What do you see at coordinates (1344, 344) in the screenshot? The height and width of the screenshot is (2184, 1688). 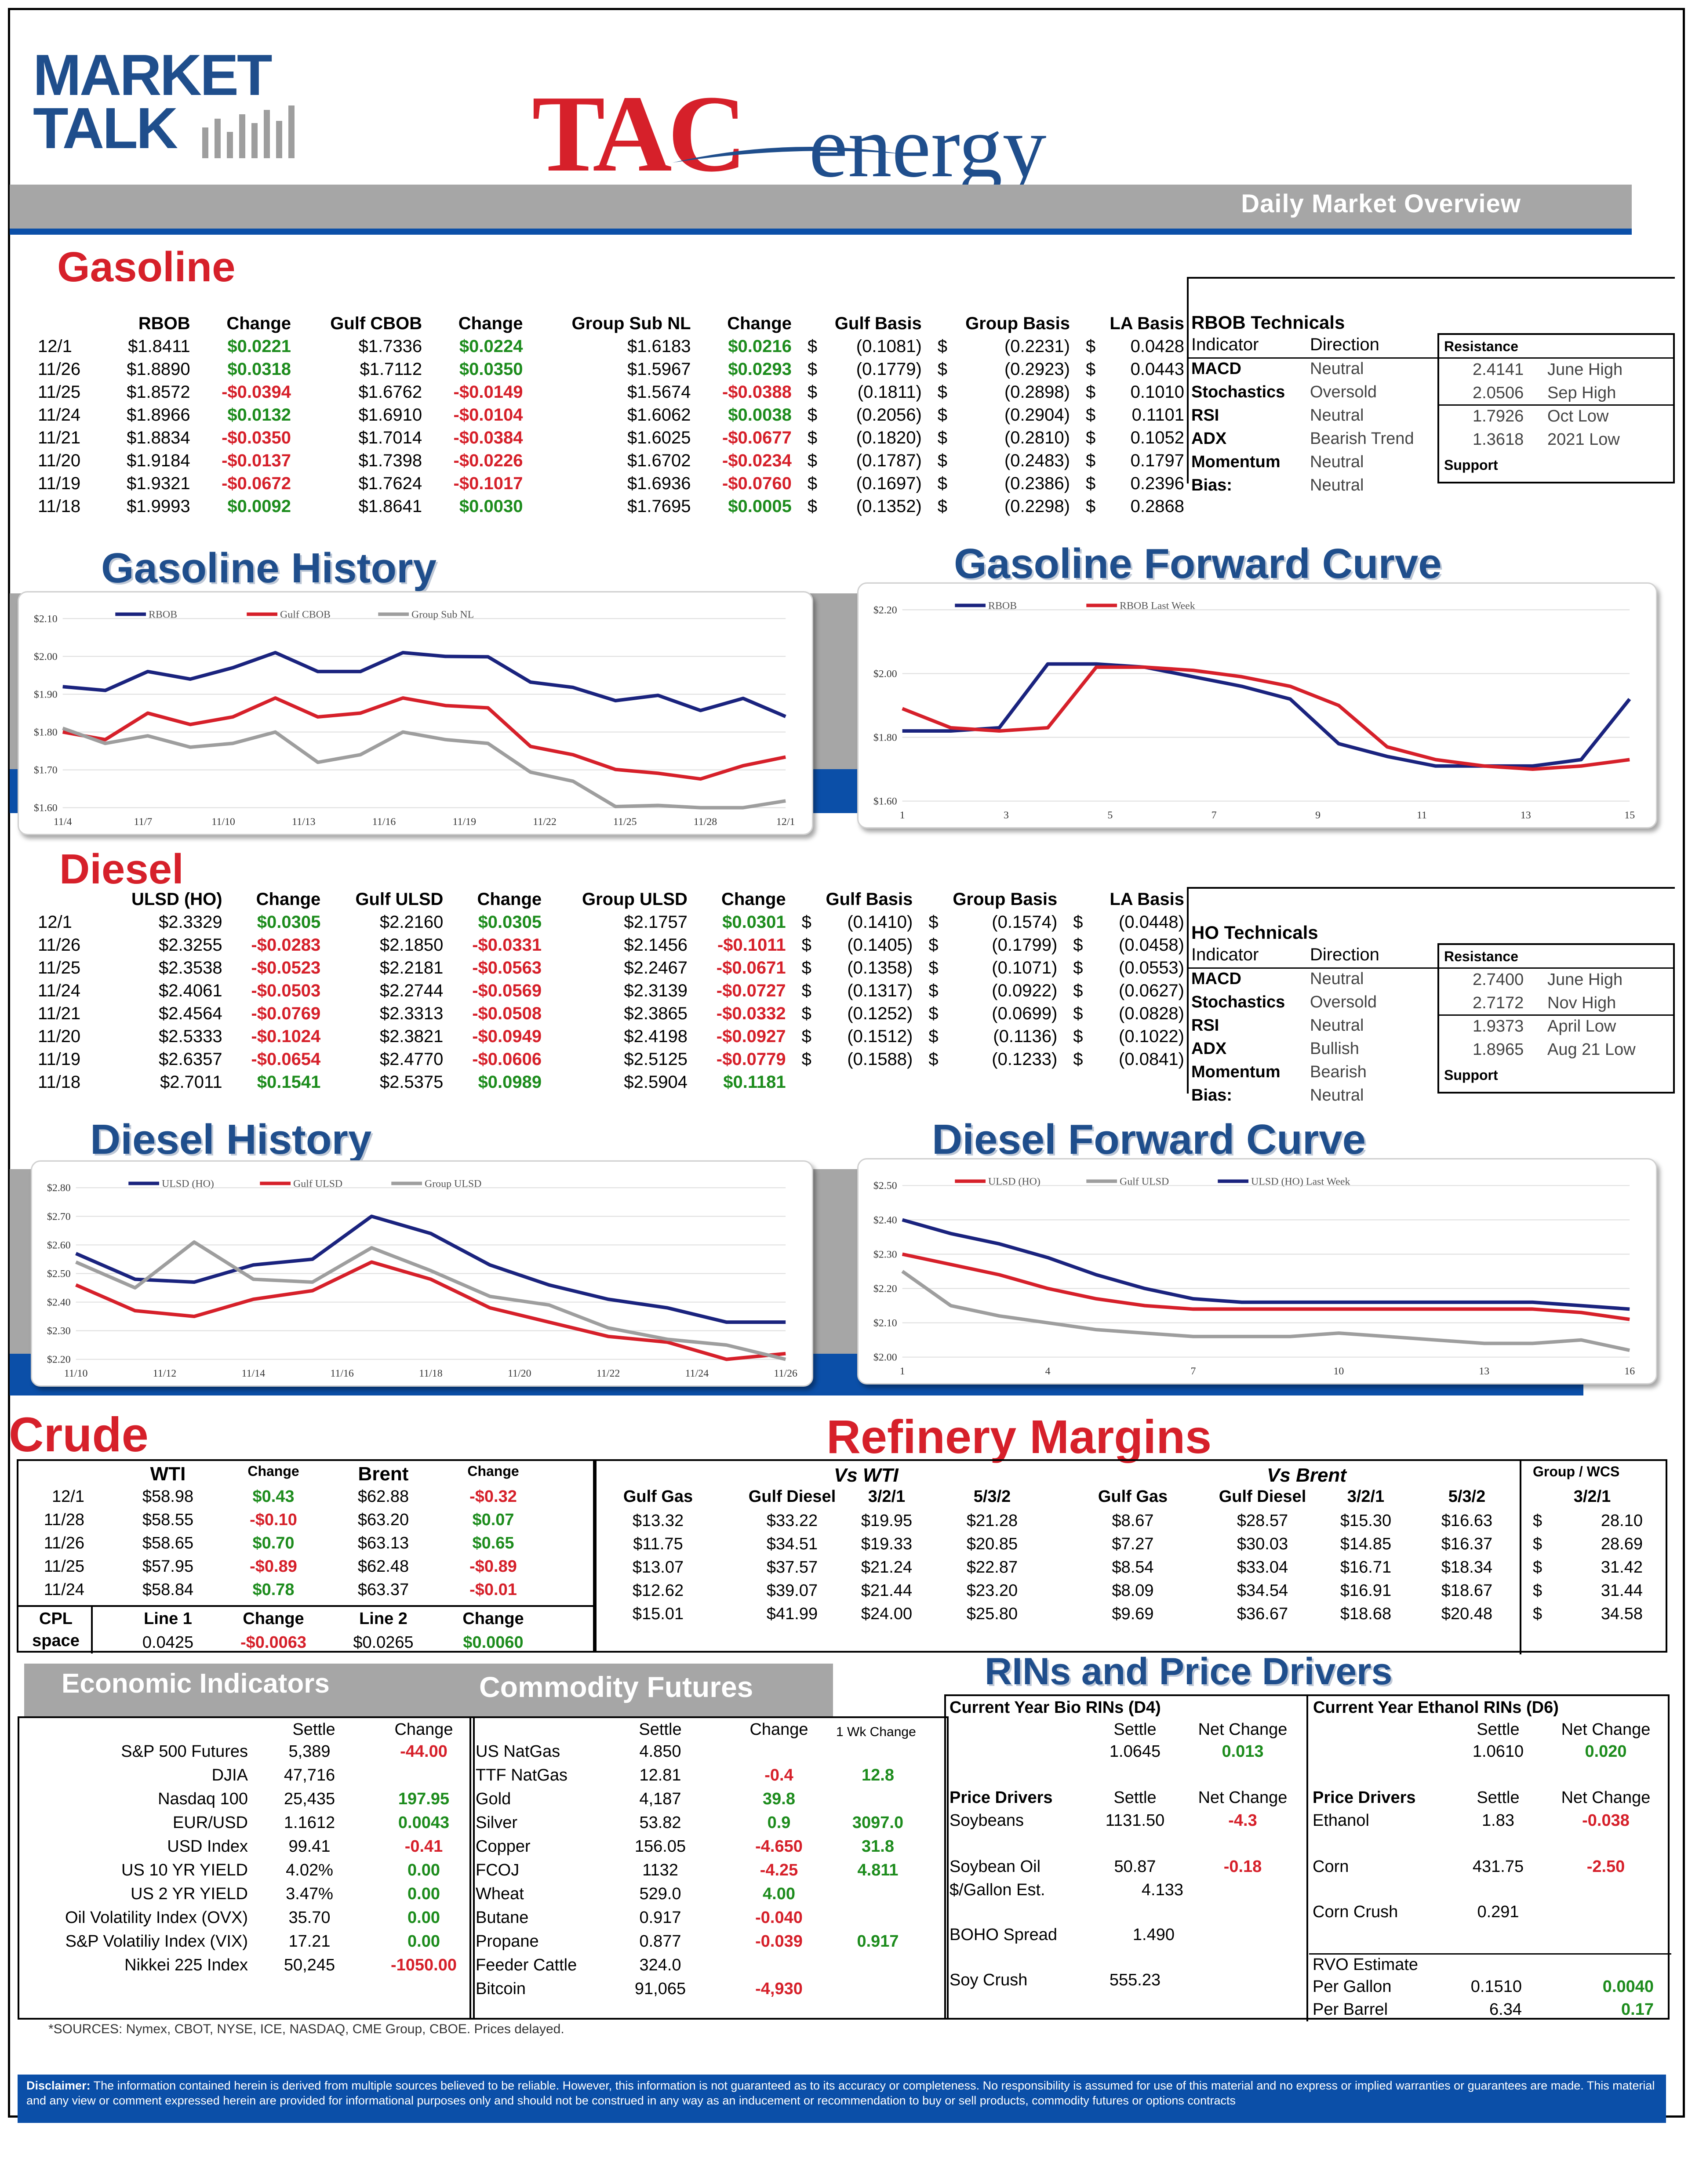 I see `tech-h-direction: Direction` at bounding box center [1344, 344].